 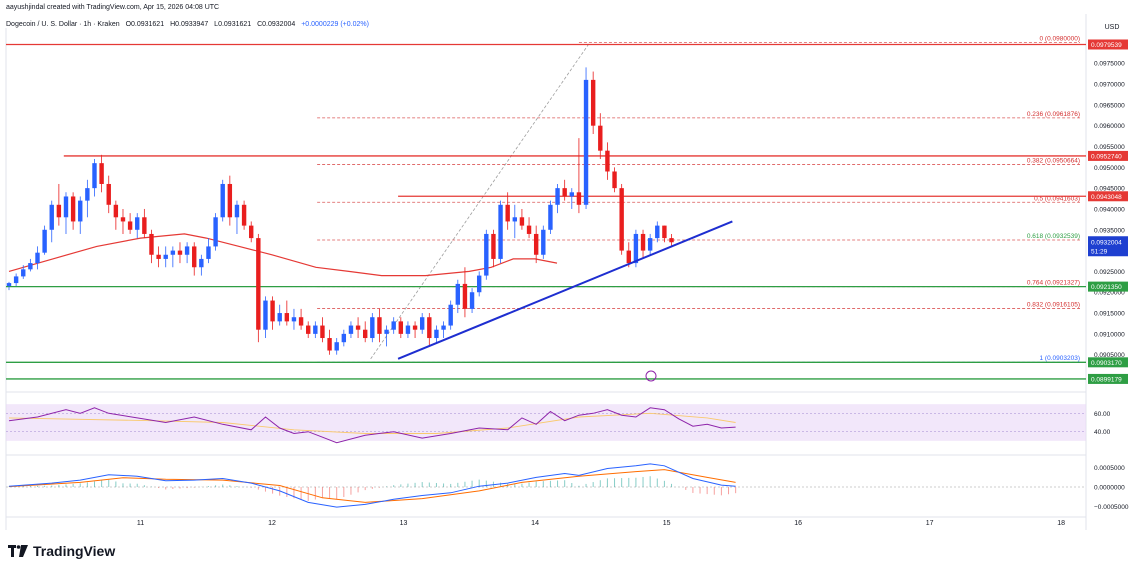 What do you see at coordinates (1109, 488) in the screenshot?
I see `macd-tick-label: 0.0000000` at bounding box center [1109, 488].